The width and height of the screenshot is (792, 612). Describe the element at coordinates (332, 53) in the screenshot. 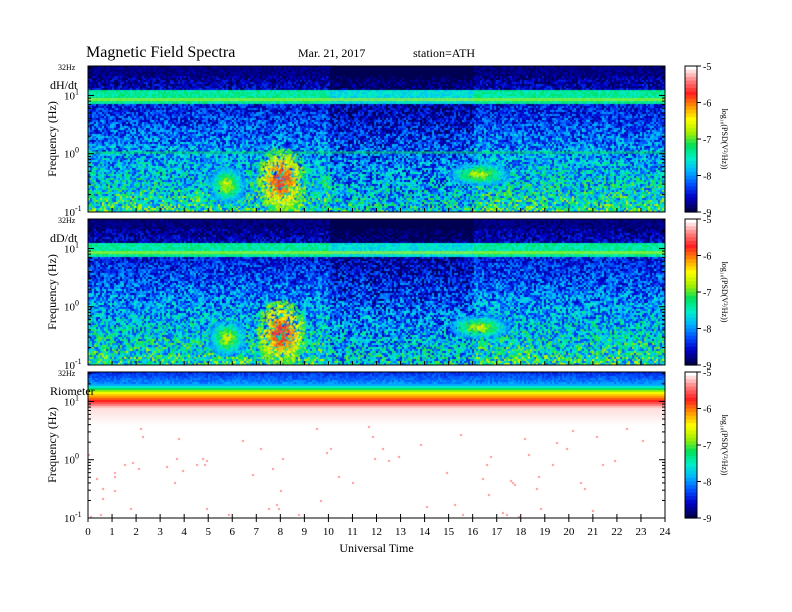

I see `date-label: Mar. 21, 2017` at that location.